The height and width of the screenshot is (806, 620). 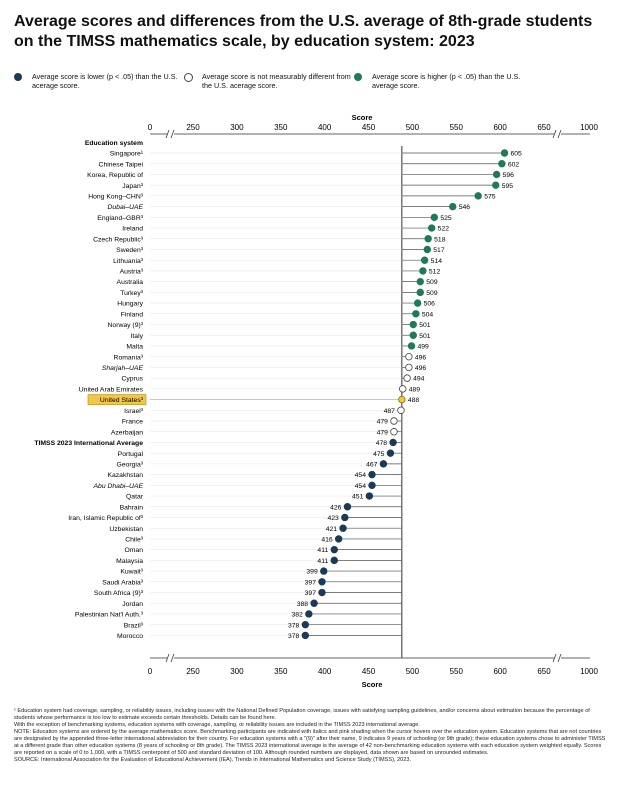 What do you see at coordinates (297, 615) in the screenshot?
I see `data-label: 382` at bounding box center [297, 615].